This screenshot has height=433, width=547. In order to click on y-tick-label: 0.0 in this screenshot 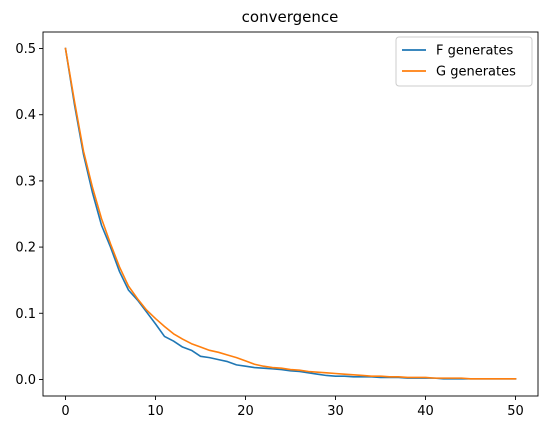, I will do `click(25, 380)`.